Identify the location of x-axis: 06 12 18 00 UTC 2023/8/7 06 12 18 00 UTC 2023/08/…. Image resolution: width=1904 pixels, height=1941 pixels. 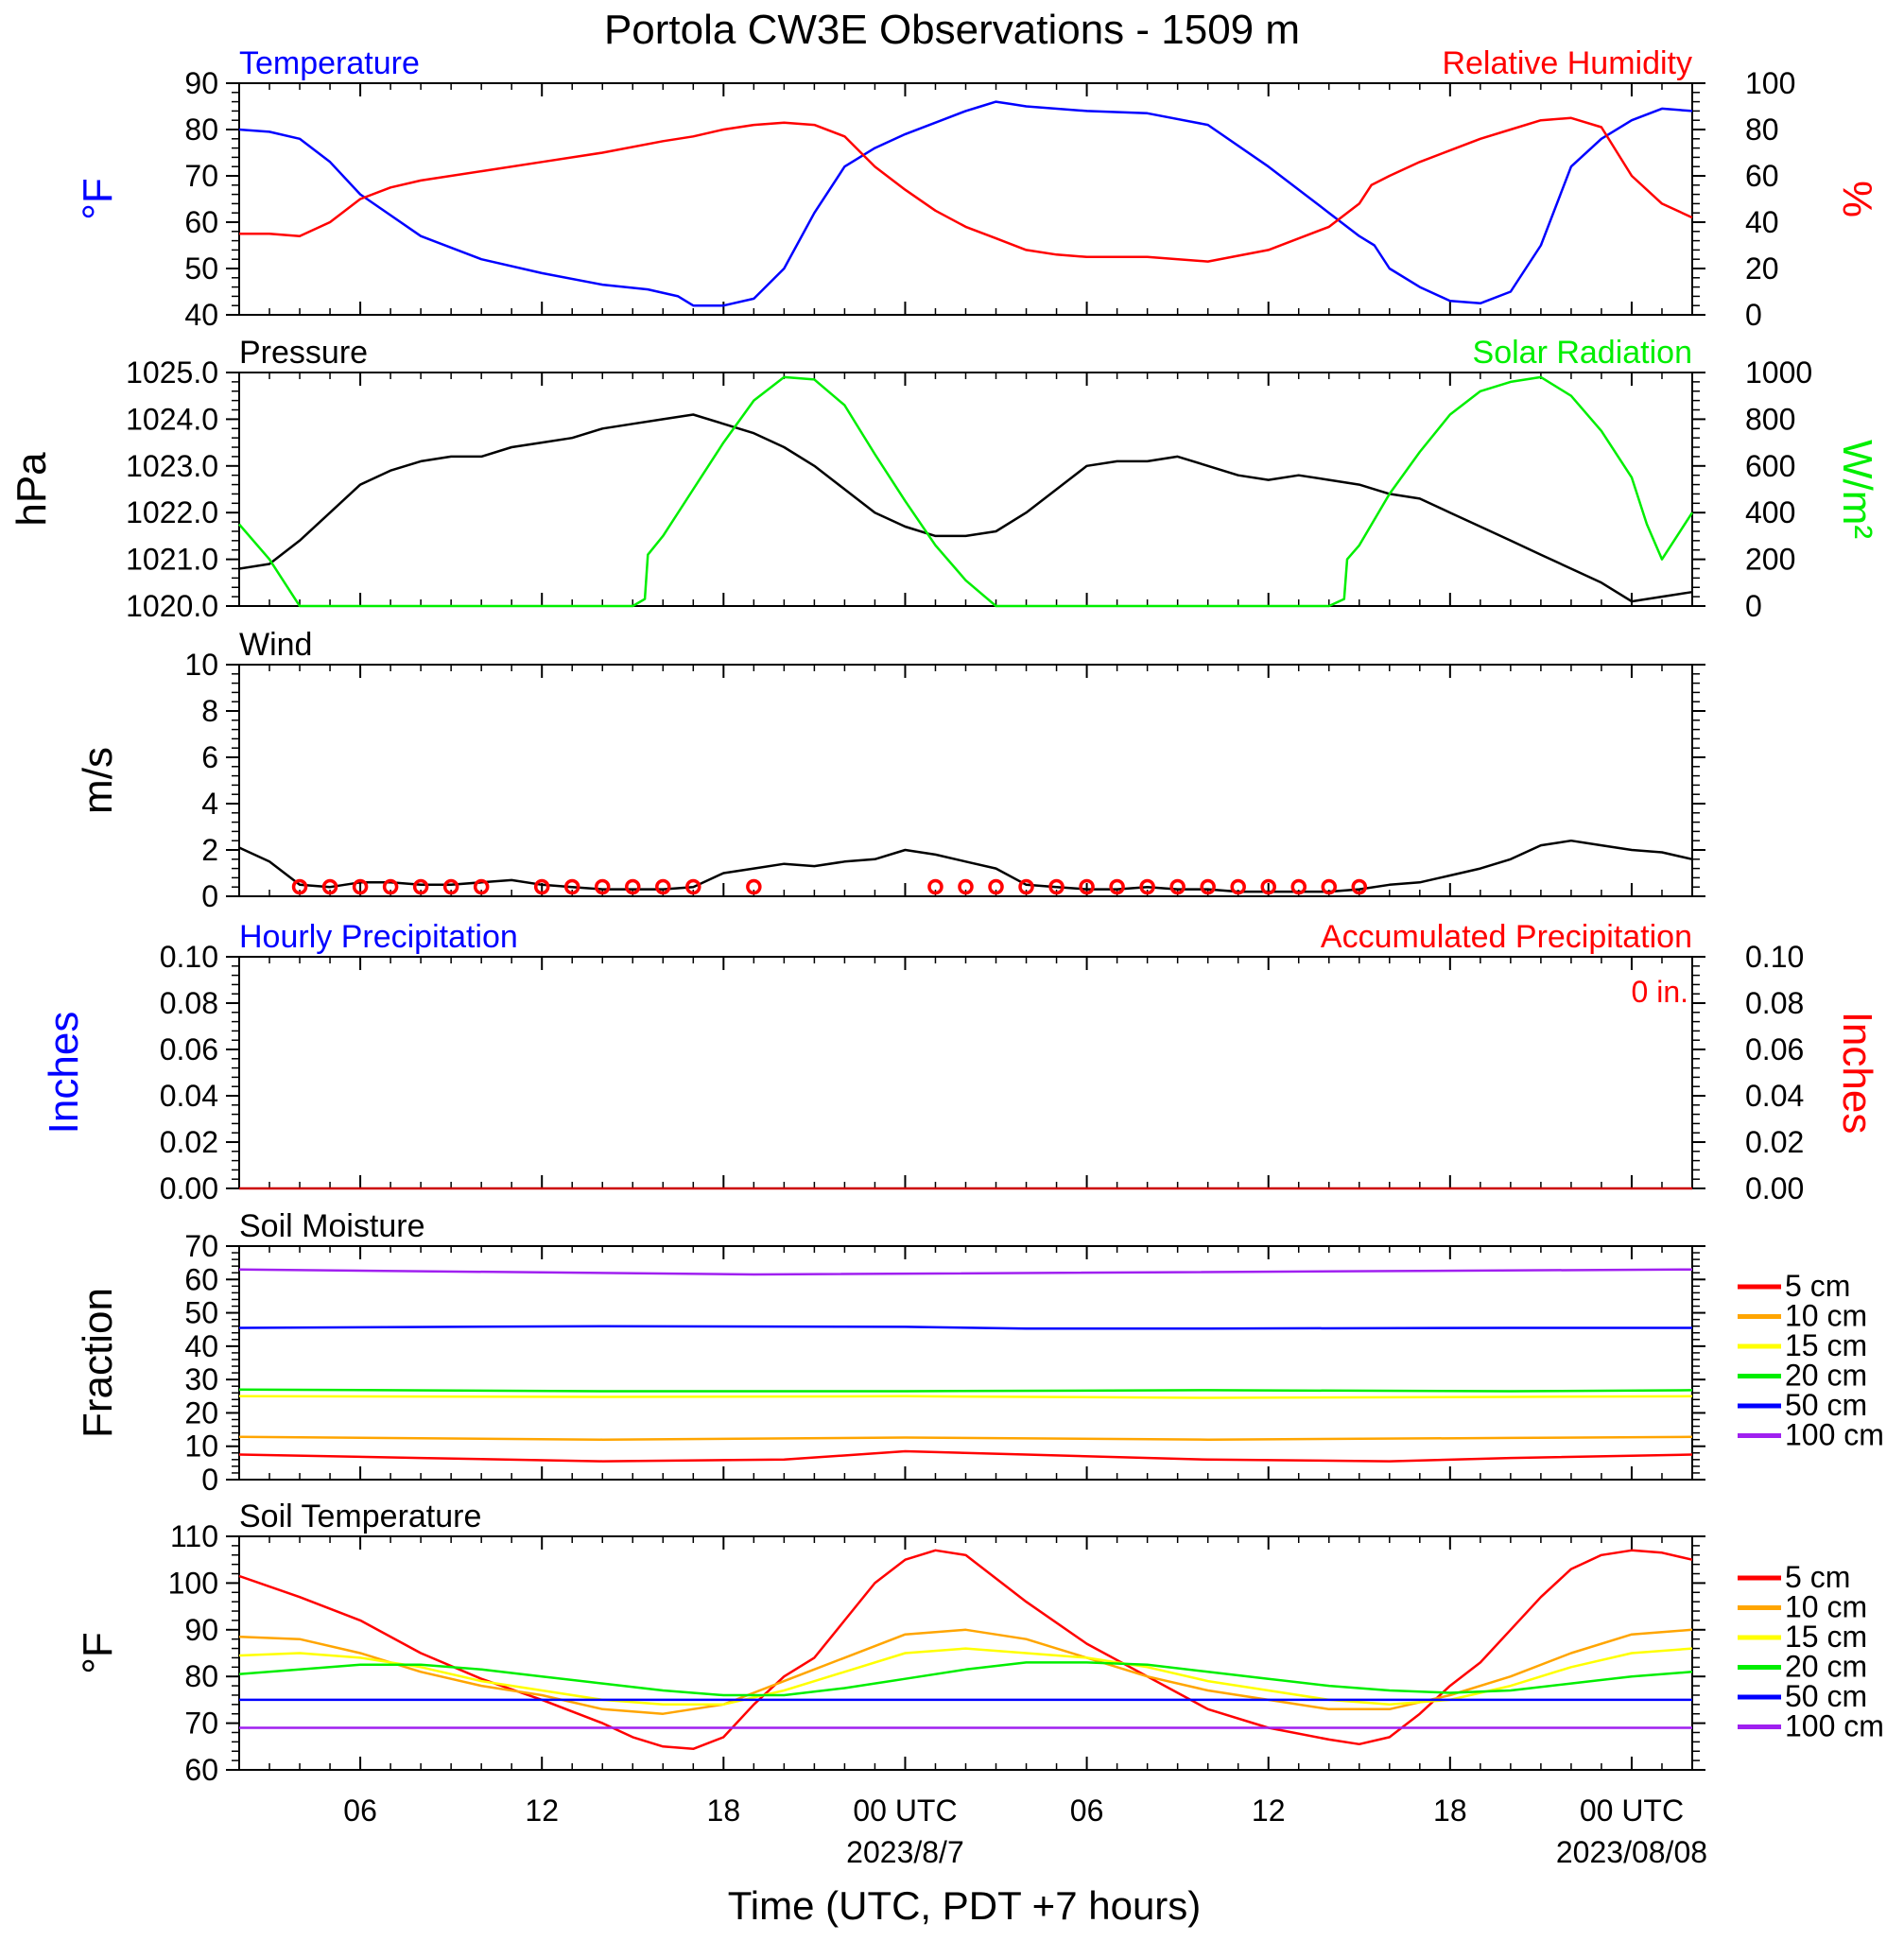
(1025, 1832).